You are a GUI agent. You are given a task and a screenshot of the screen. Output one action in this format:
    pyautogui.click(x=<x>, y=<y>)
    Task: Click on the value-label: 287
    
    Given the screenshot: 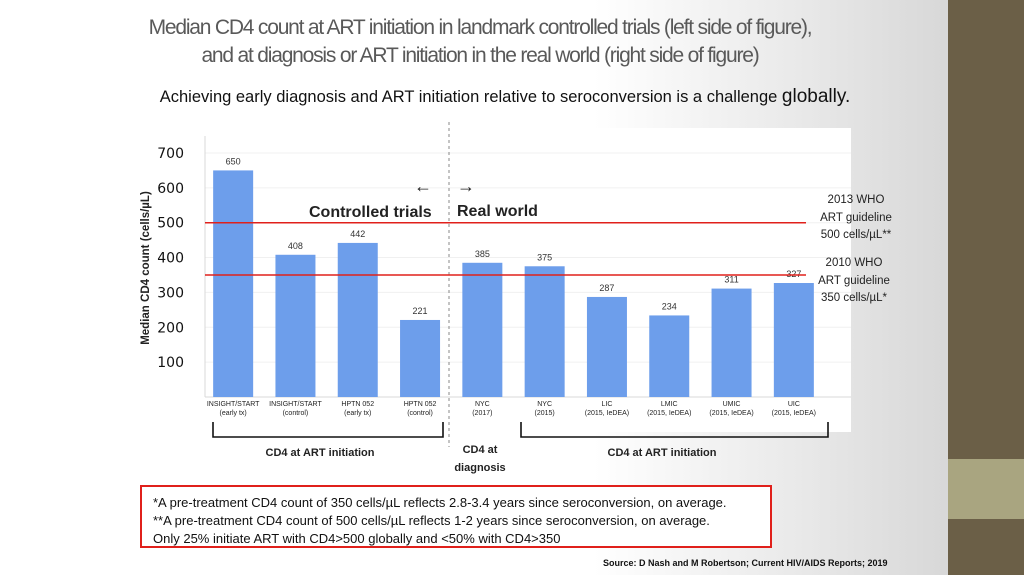 What is the action you would take?
    pyautogui.click(x=606, y=288)
    